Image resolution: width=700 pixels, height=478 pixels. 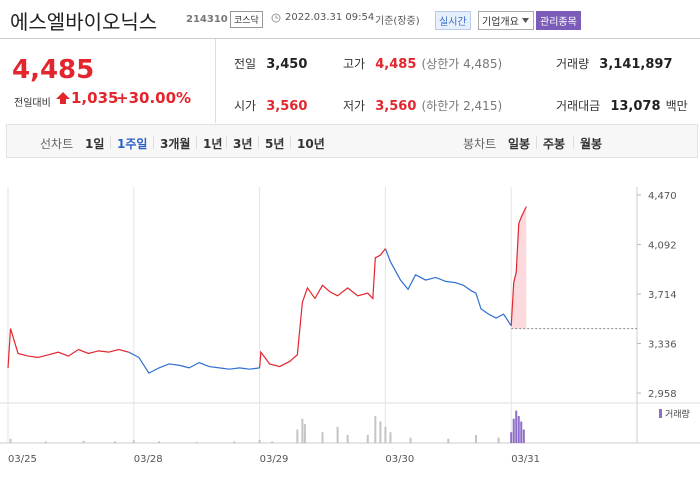 I want to click on company-button: 기업개요, so click(x=506, y=20).